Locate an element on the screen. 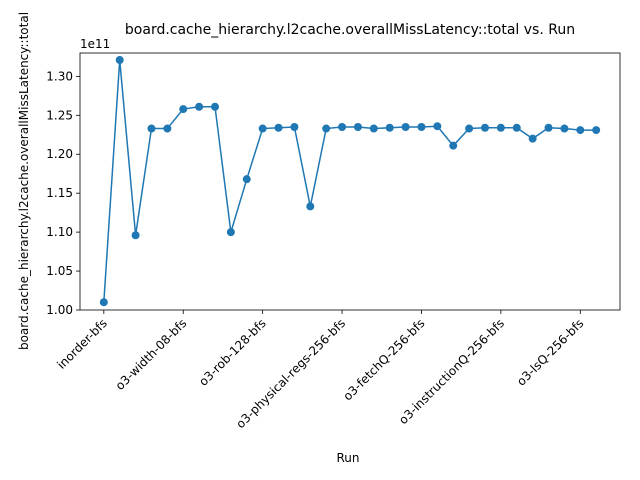 The width and height of the screenshot is (640, 480). y-axis: 1.00 1.05 1.10 1.15 1.20 1.25 1.30 is located at coordinates (63, 193).